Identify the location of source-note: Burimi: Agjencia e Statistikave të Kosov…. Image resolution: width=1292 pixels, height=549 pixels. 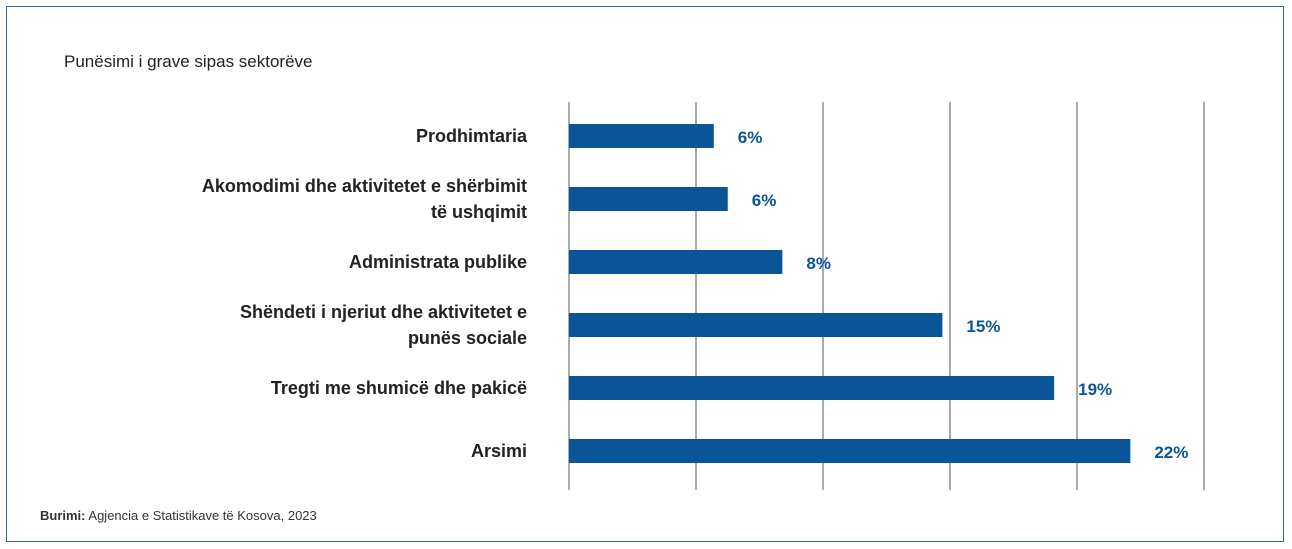
(178, 515).